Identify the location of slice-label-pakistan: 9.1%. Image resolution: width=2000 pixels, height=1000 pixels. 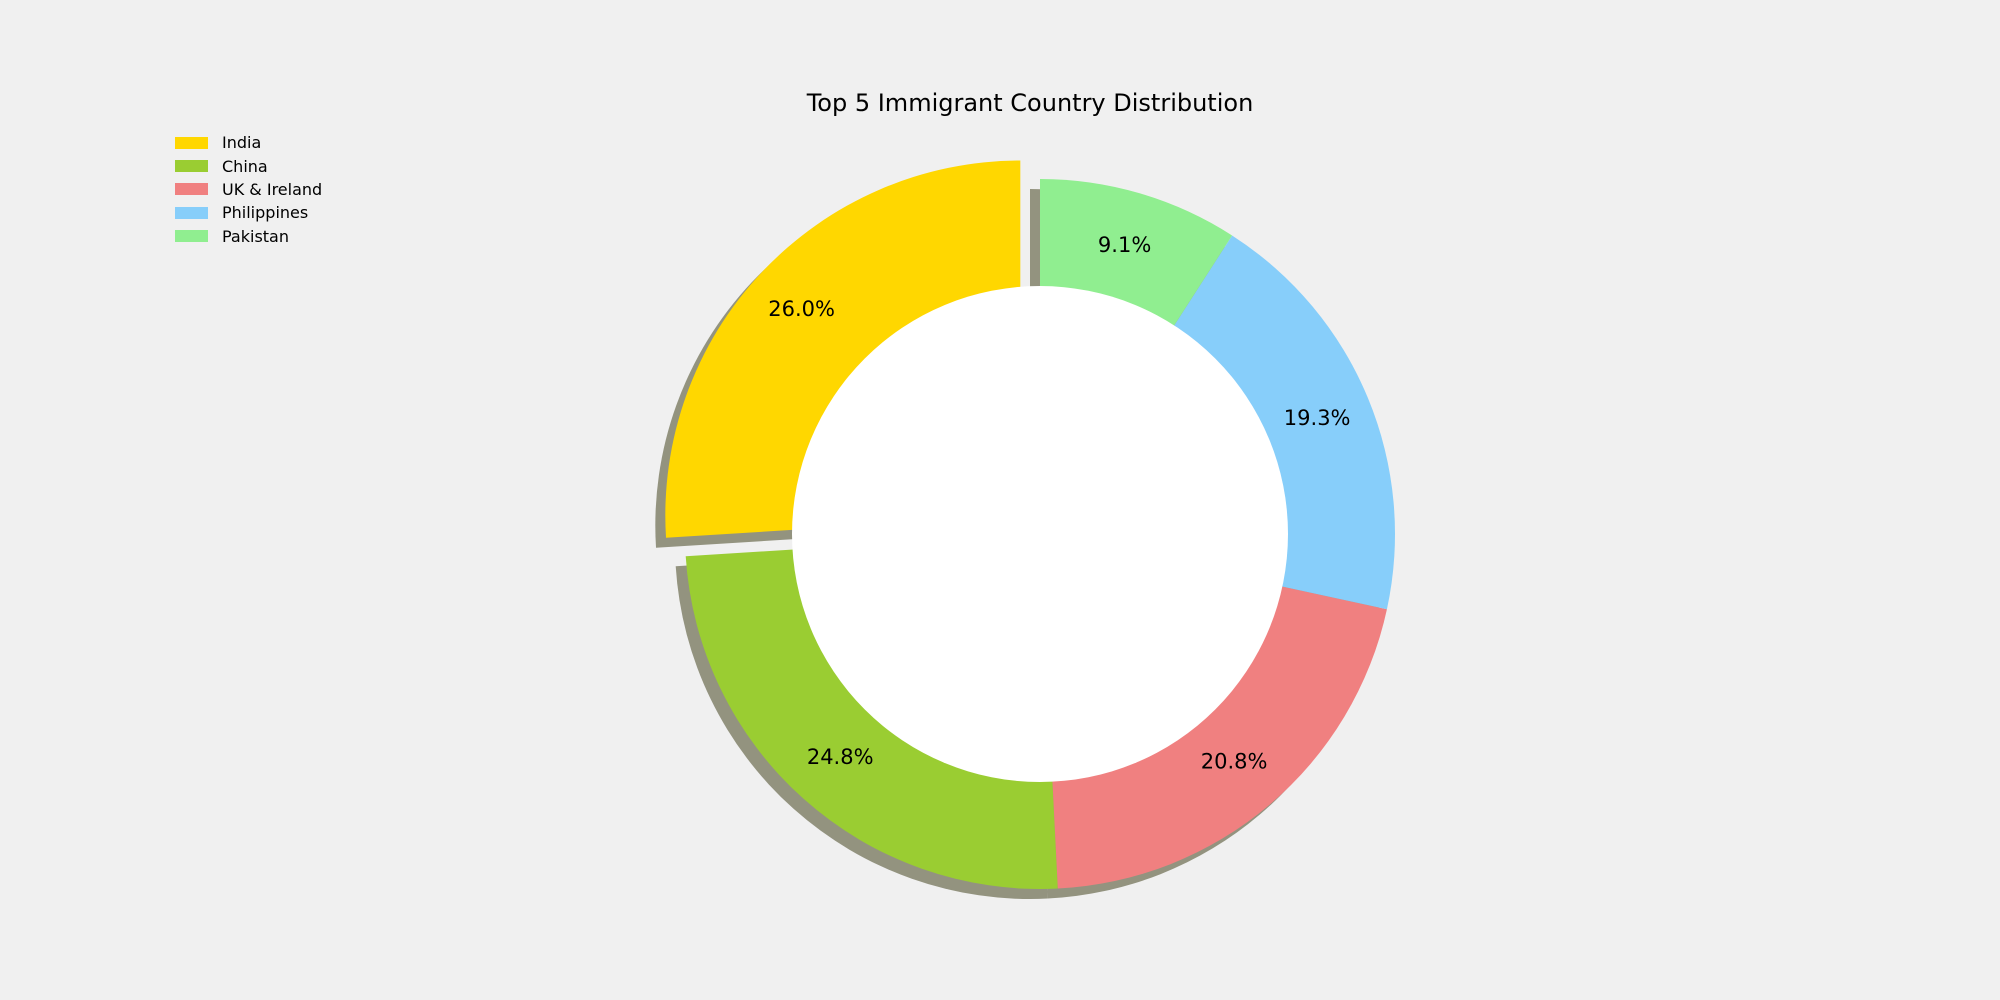
(1124, 245).